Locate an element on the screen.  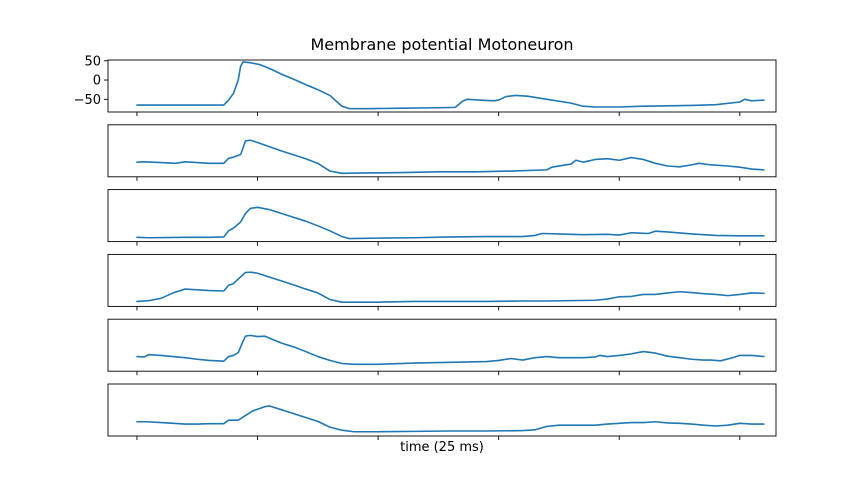
x-axis-label: time (25 ms) is located at coordinates (442, 447).